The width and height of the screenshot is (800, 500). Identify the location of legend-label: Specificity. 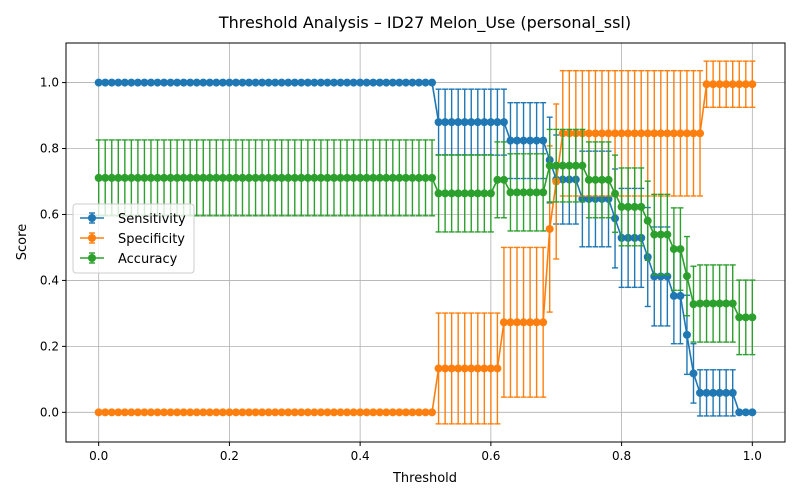
(151, 239).